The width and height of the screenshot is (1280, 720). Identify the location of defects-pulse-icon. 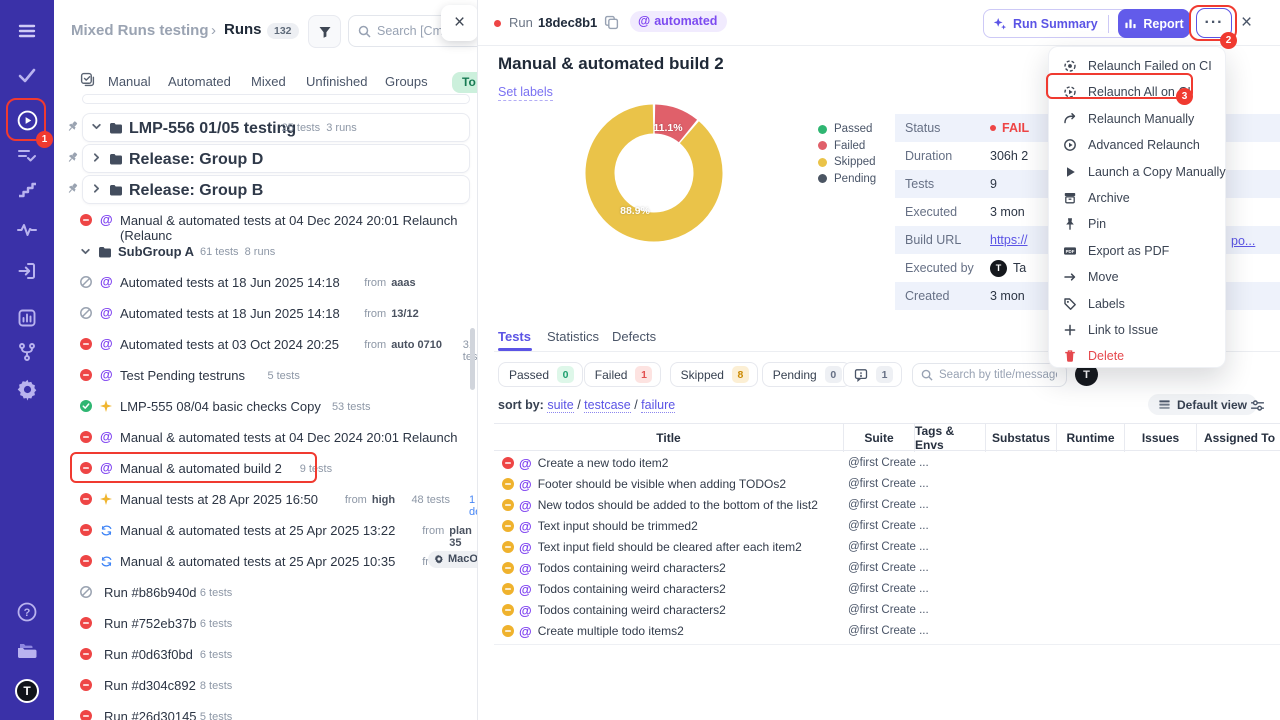
(27, 230).